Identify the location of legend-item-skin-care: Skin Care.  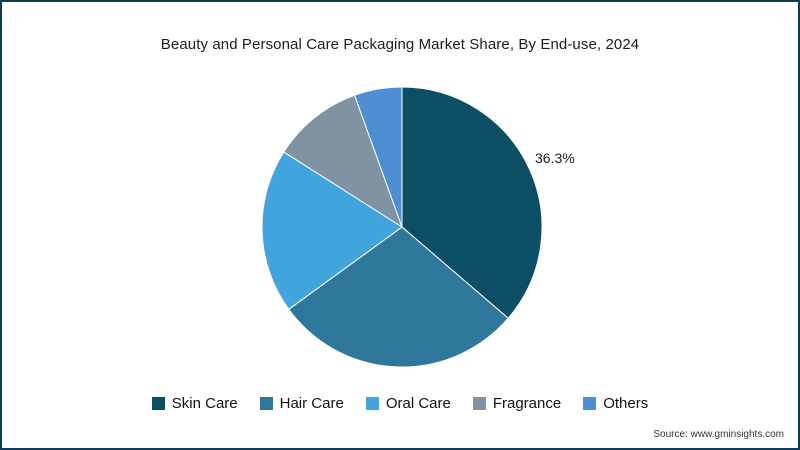
(194, 403).